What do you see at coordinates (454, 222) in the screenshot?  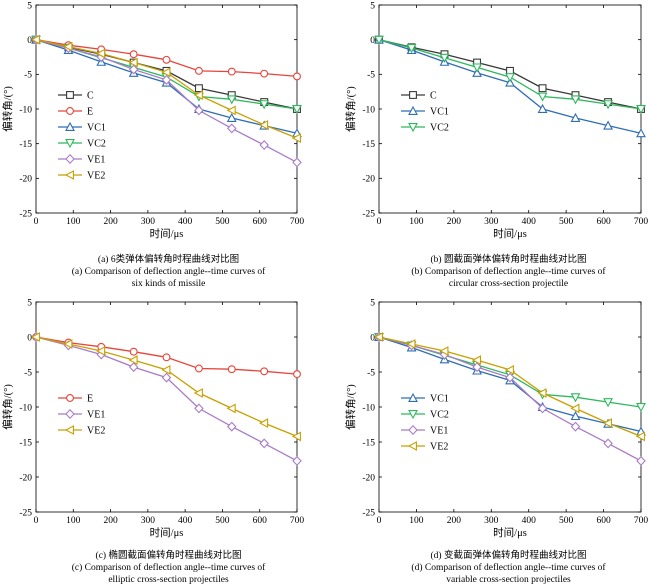 I see `x-tick-label: 200` at bounding box center [454, 222].